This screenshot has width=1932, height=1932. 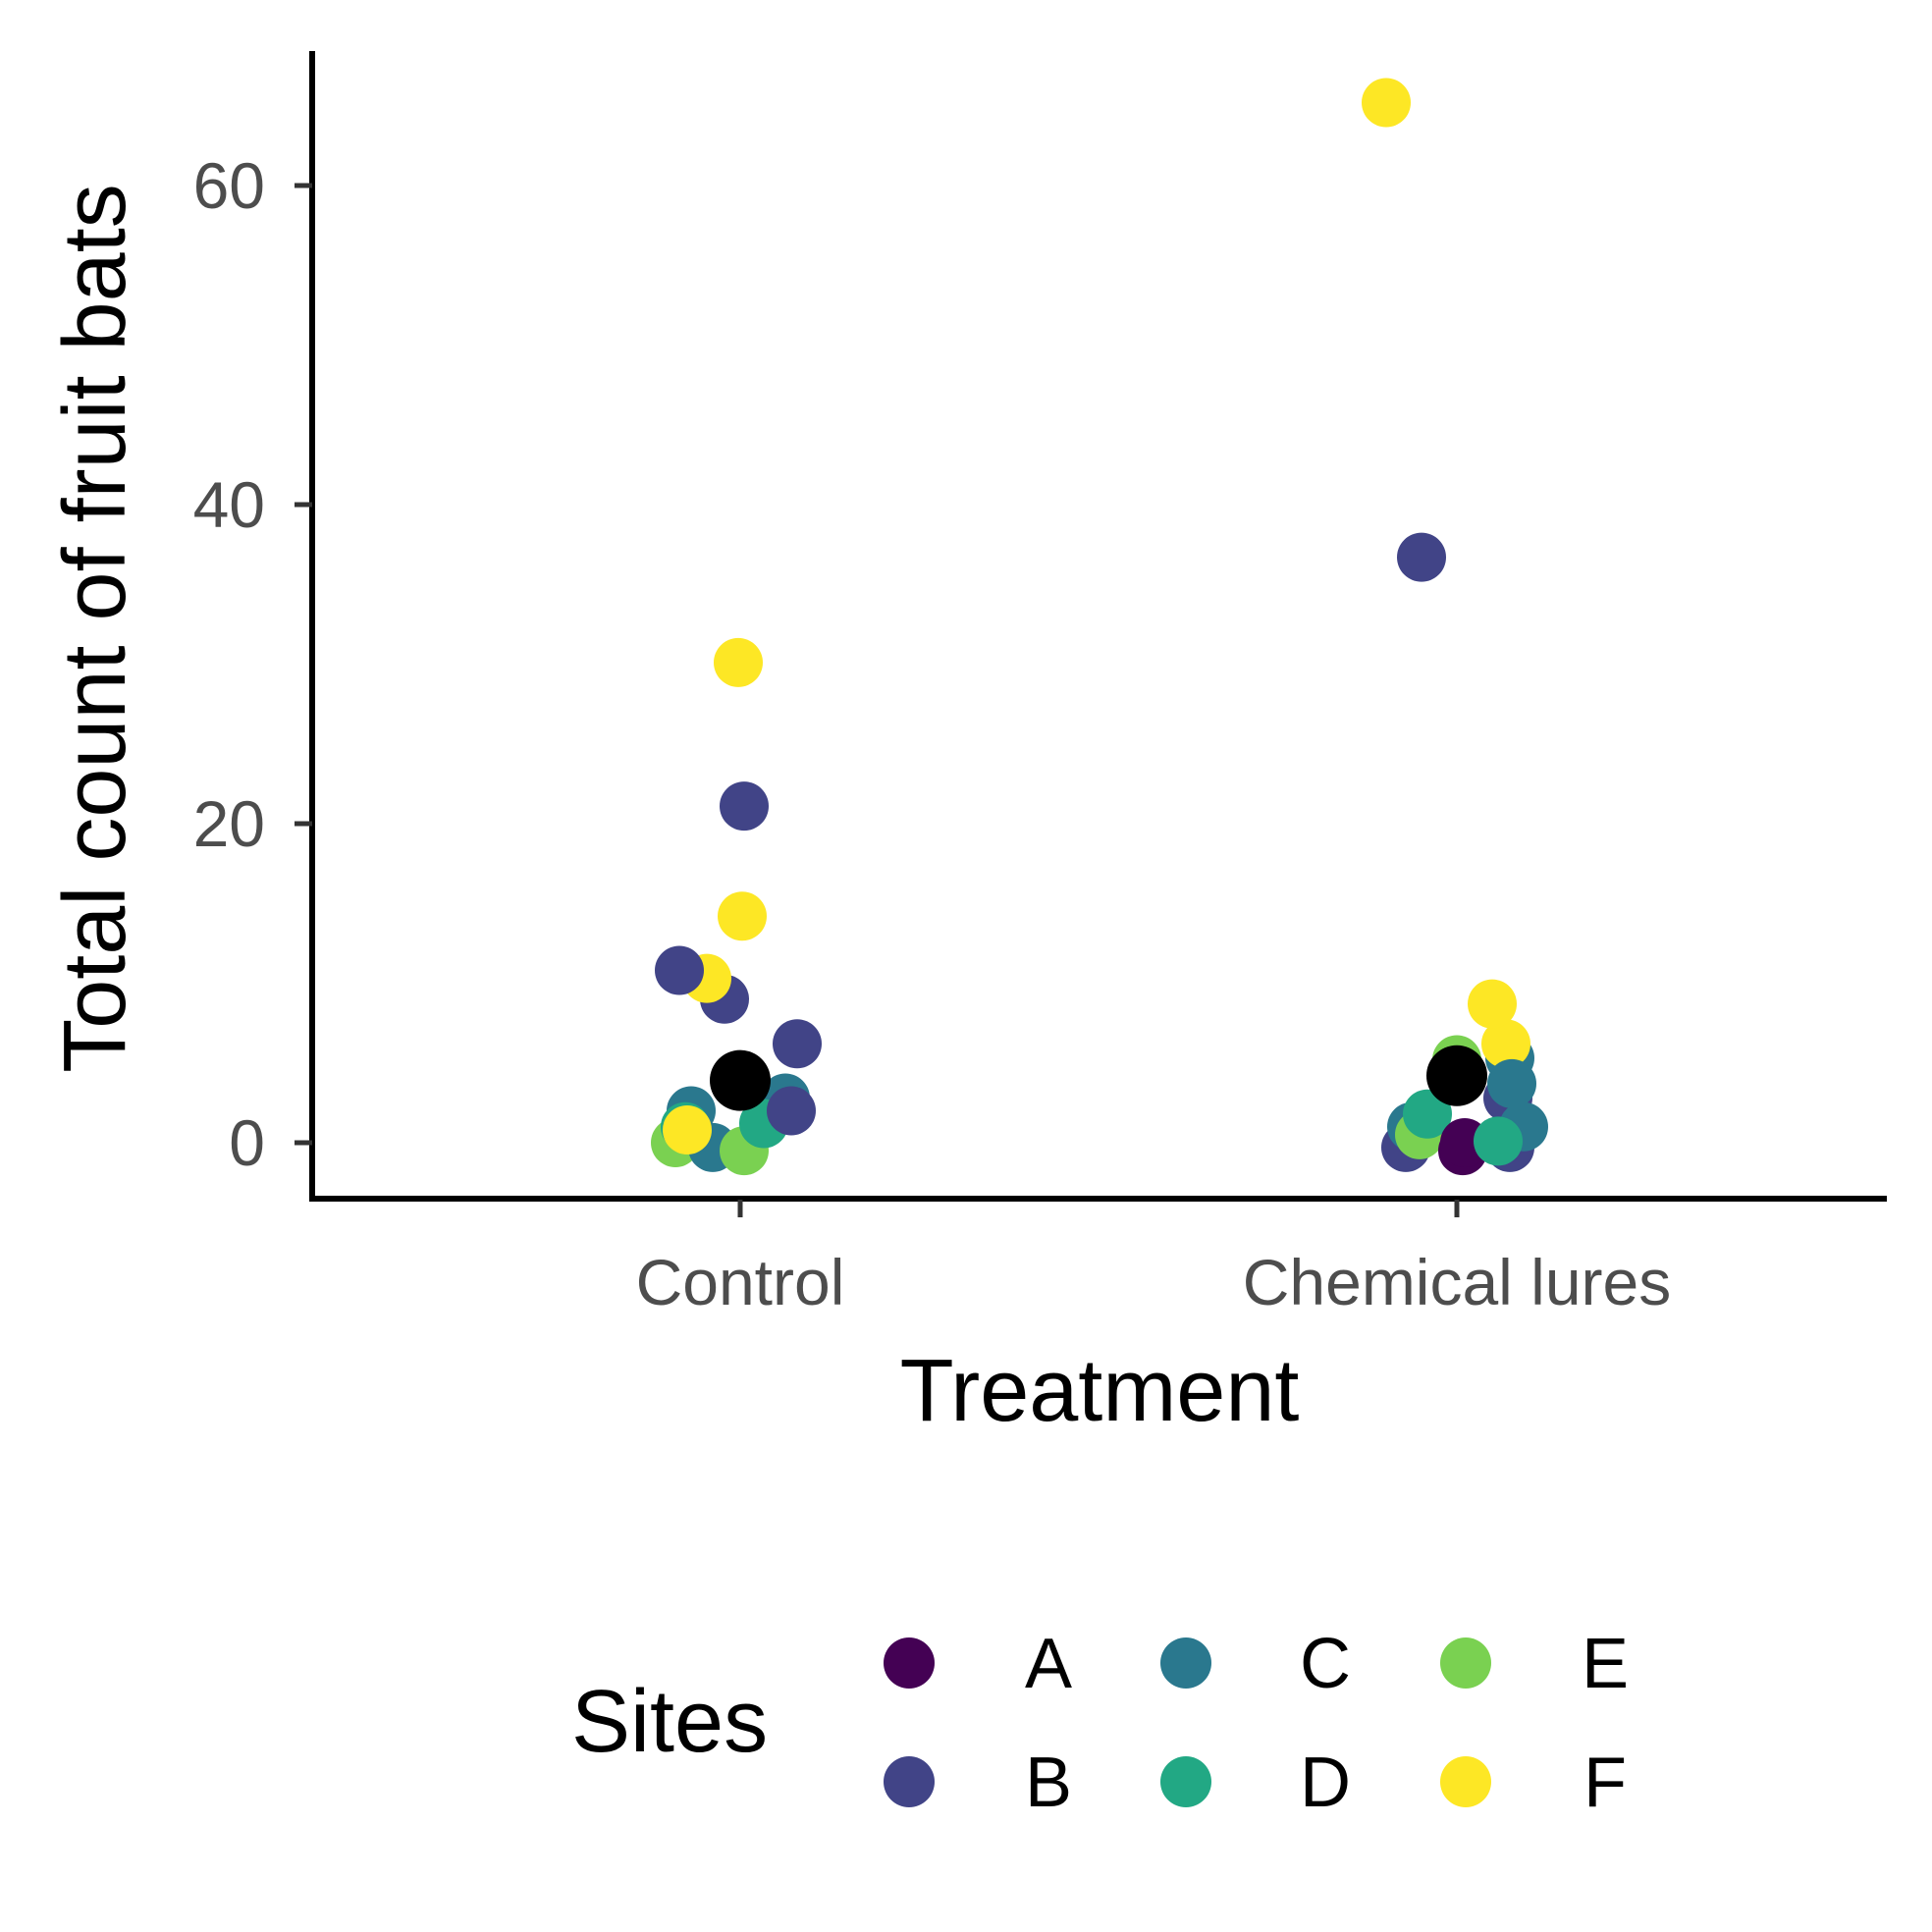 I want to click on legend: Sites AB CD EF, so click(x=1100, y=1723).